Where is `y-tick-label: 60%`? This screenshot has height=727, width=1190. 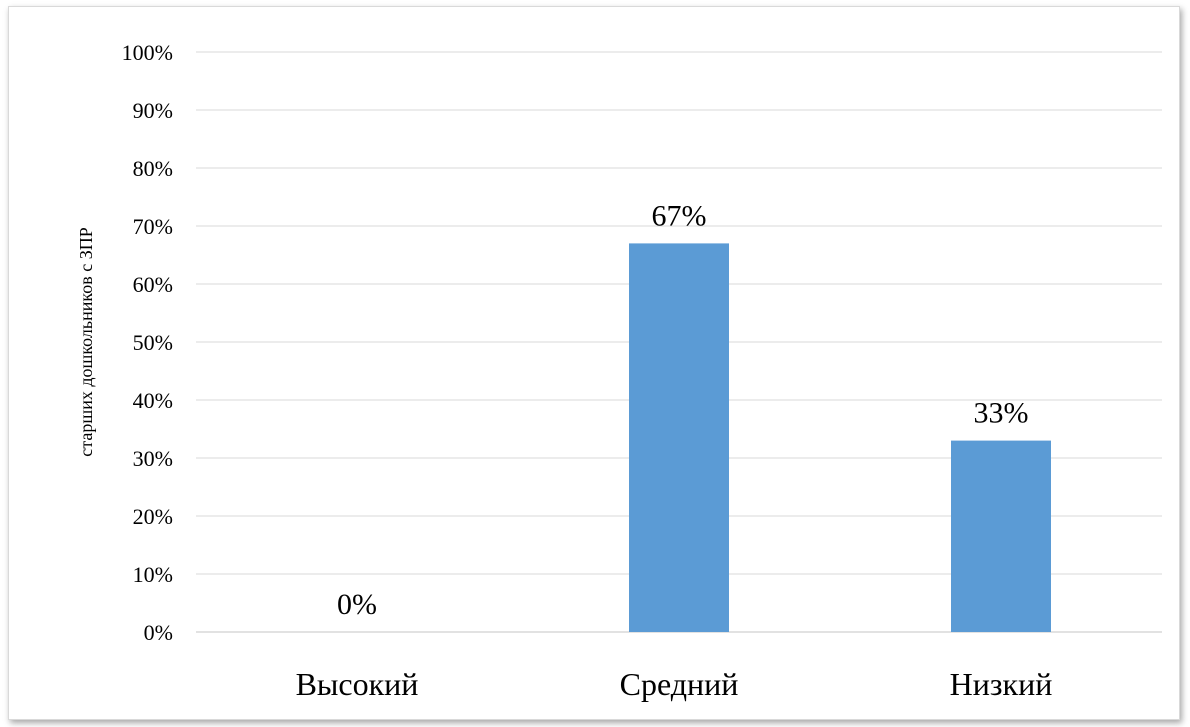
y-tick-label: 60% is located at coordinates (153, 284).